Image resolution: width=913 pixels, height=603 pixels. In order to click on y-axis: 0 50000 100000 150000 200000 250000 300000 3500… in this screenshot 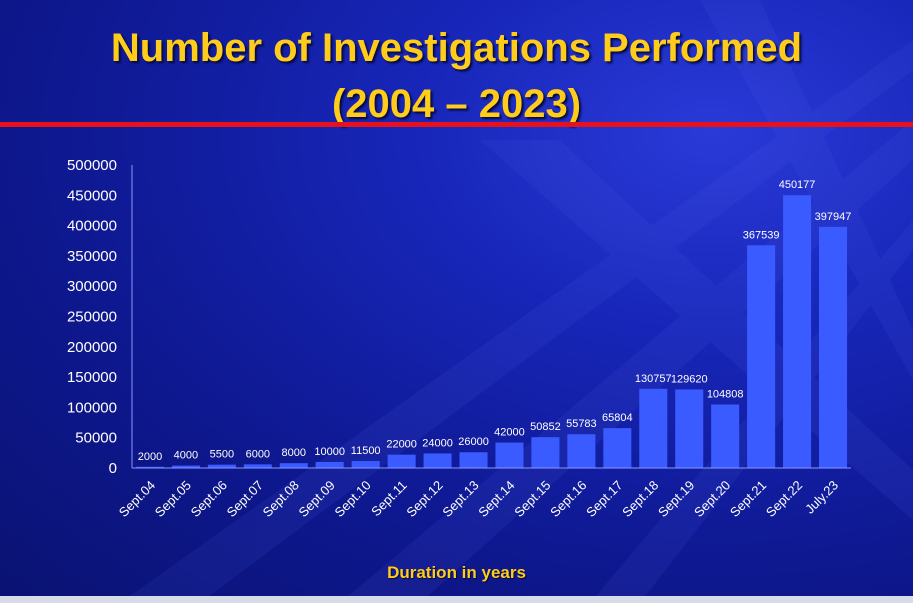, I will do `click(100, 317)`.